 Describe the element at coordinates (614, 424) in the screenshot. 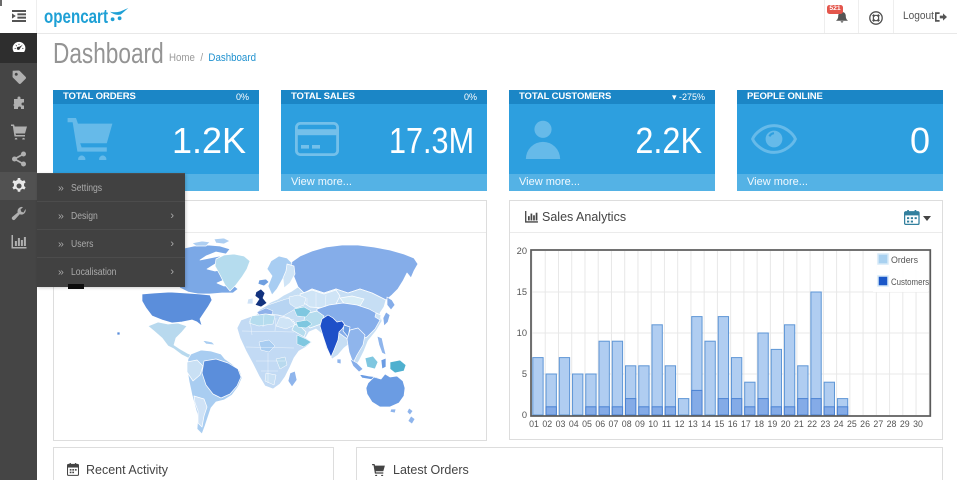

I see `svg-text: 07` at that location.